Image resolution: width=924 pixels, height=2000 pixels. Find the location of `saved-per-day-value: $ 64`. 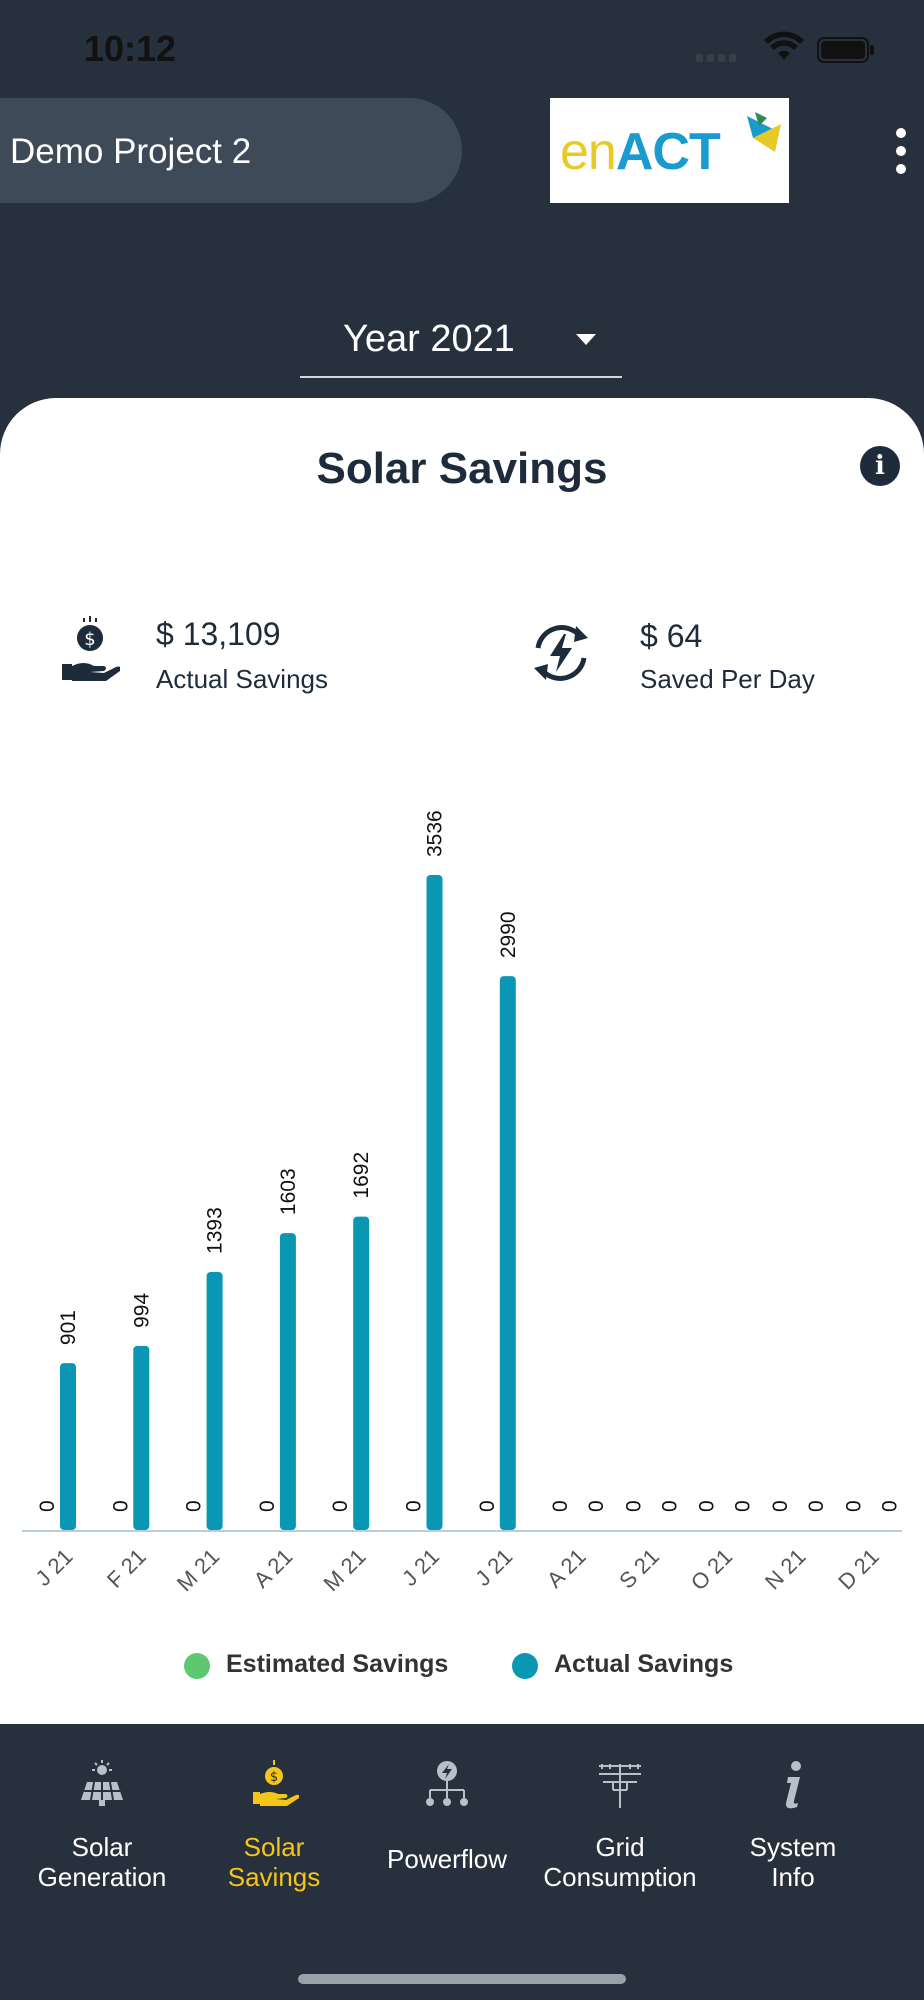

saved-per-day-value: $ 64 is located at coordinates (671, 636).